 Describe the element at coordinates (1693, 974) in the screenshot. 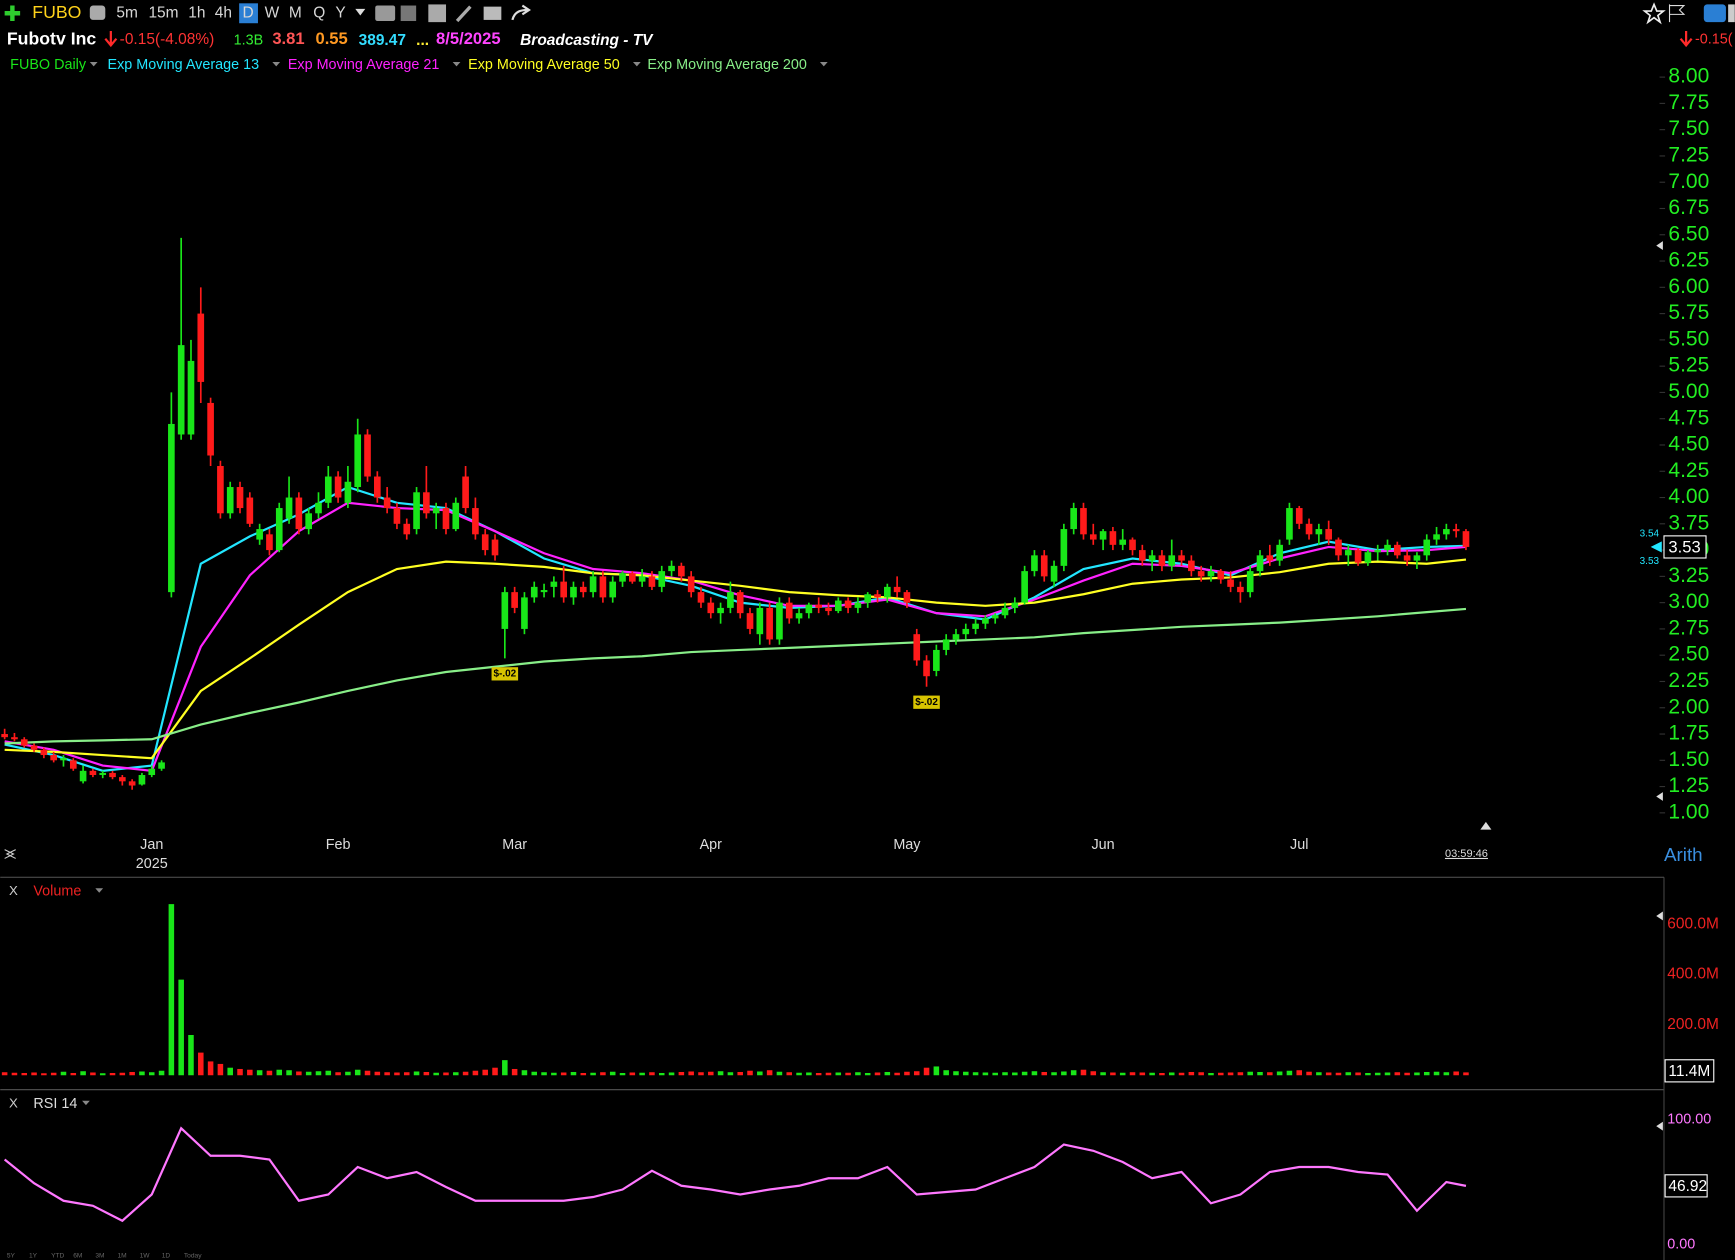

I see `y-tick-label: 400.0M` at that location.